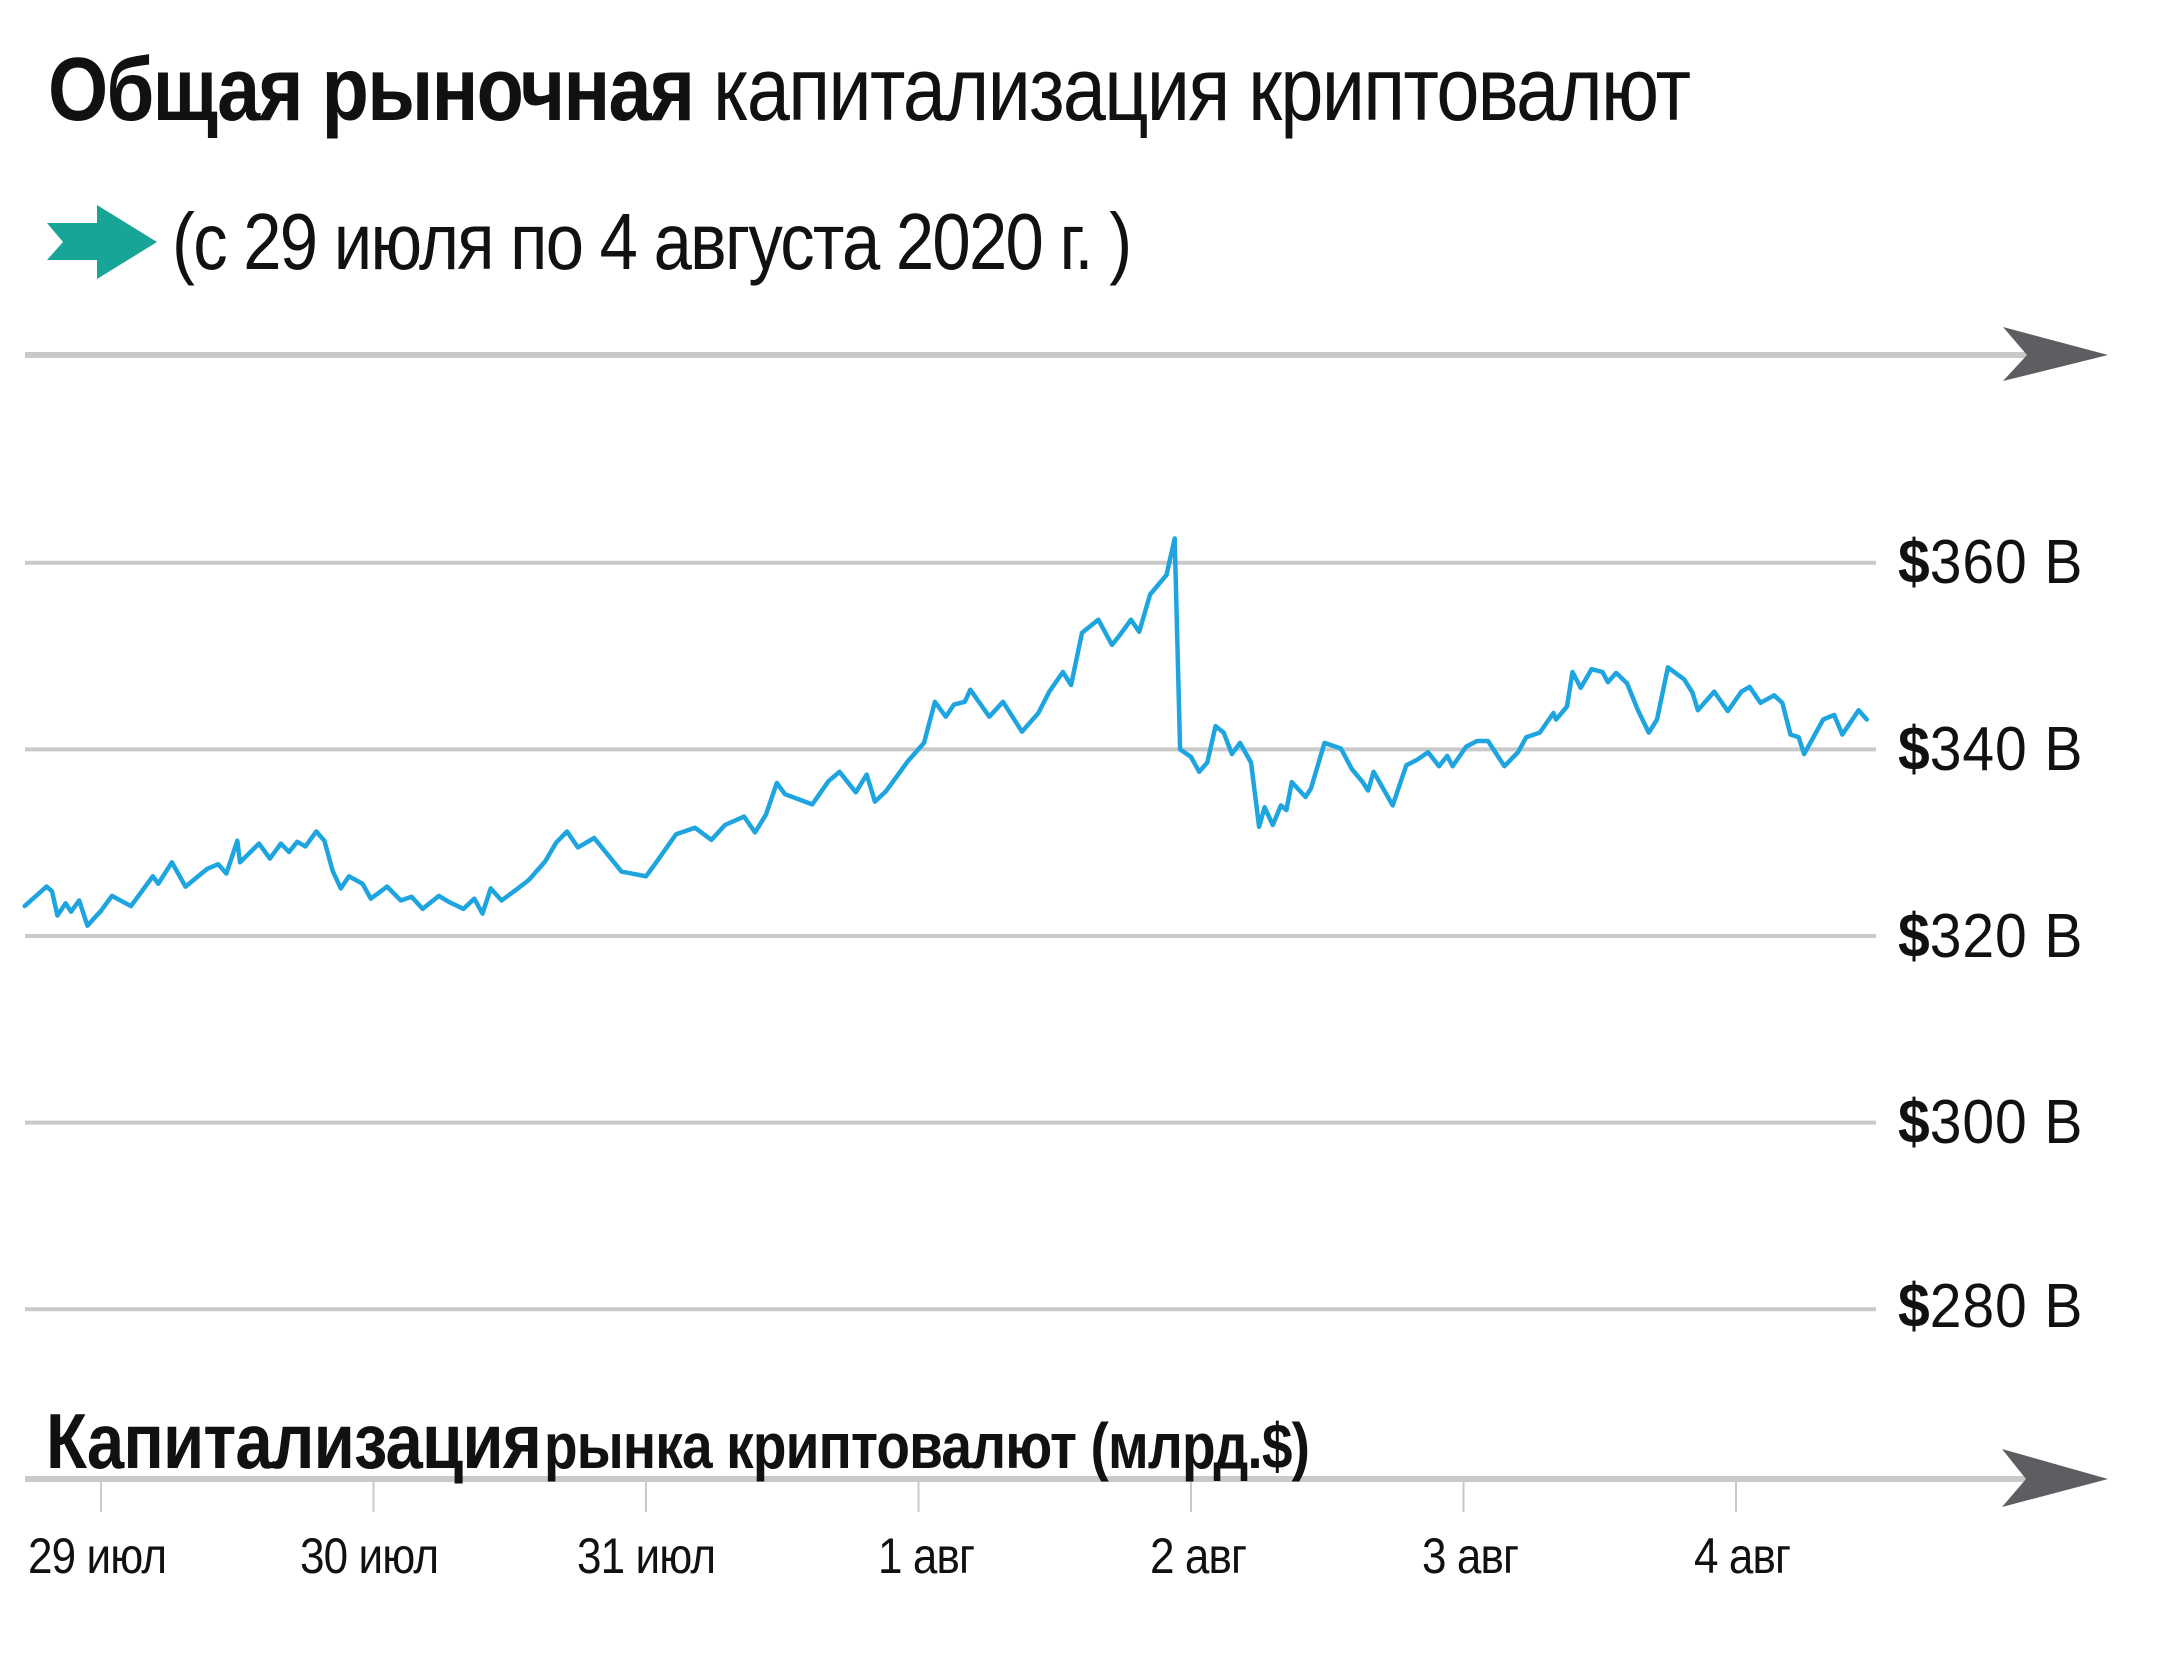 The width and height of the screenshot is (2160, 1657). I want to click on top-axis-arrow-icon, so click(2055, 354).